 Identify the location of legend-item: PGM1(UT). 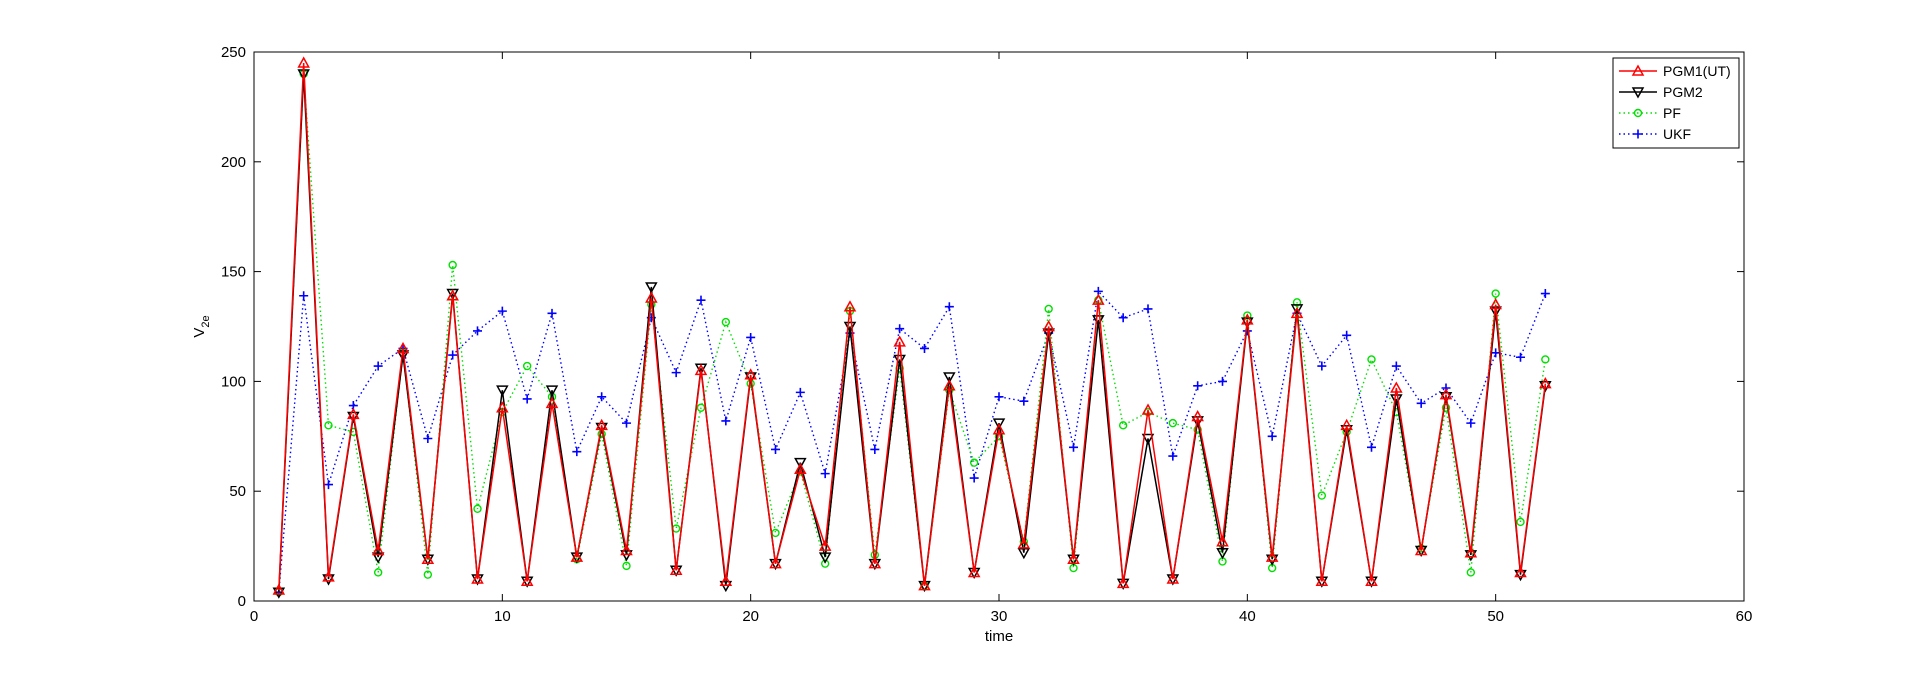
(1675, 71).